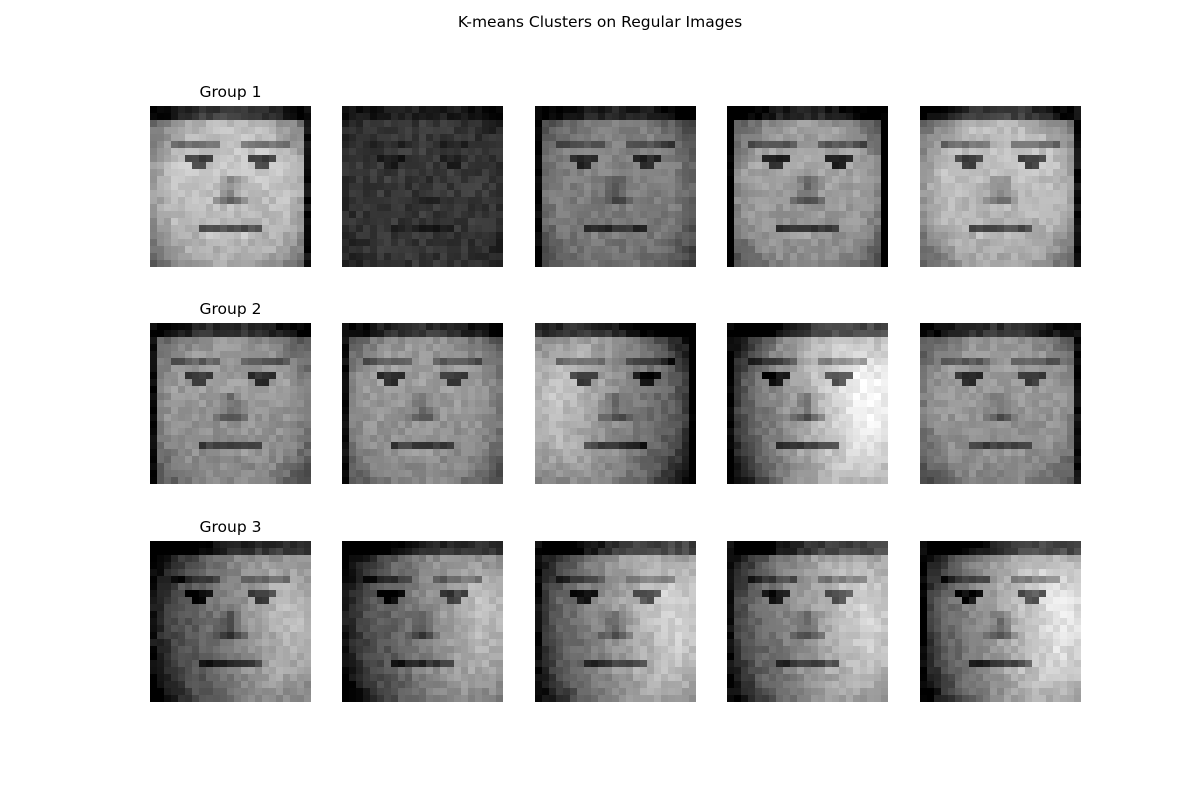 The image size is (1200, 800). I want to click on figure-title: K-means Clusters on Regular Images, so click(600, 22).